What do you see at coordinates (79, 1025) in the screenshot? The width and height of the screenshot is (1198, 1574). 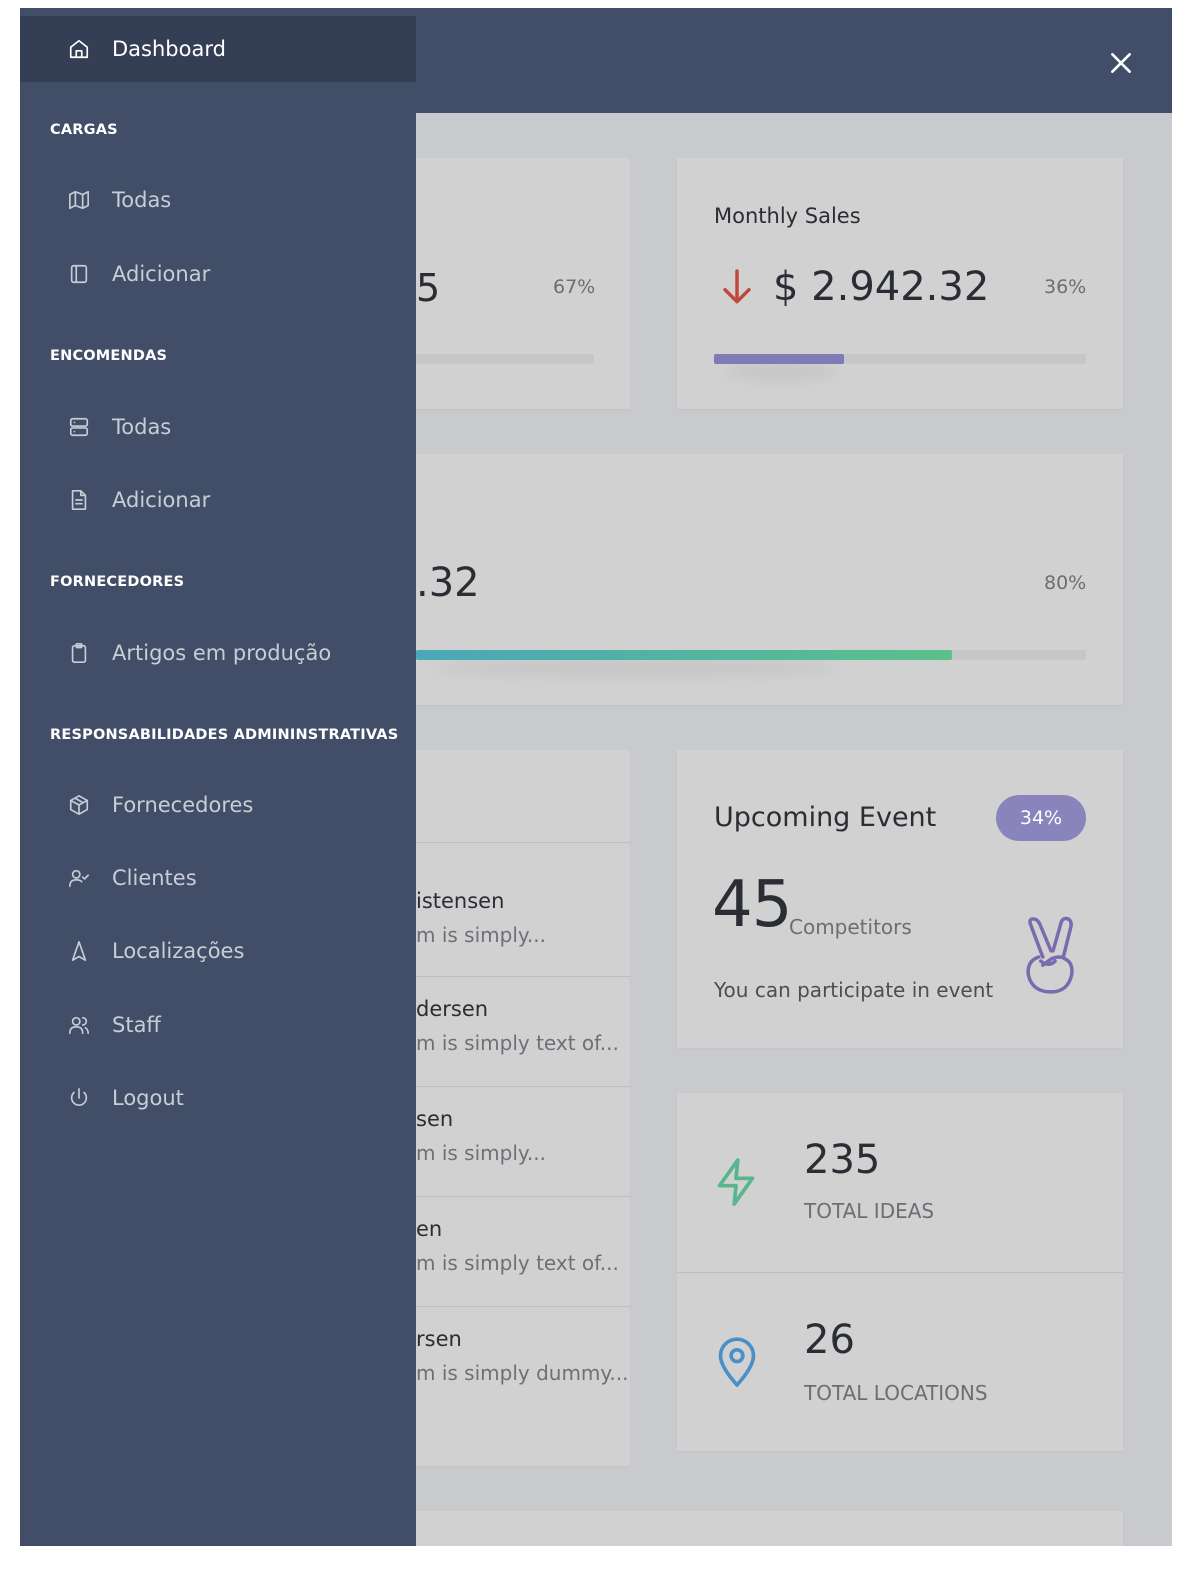 I see `users-icon` at bounding box center [79, 1025].